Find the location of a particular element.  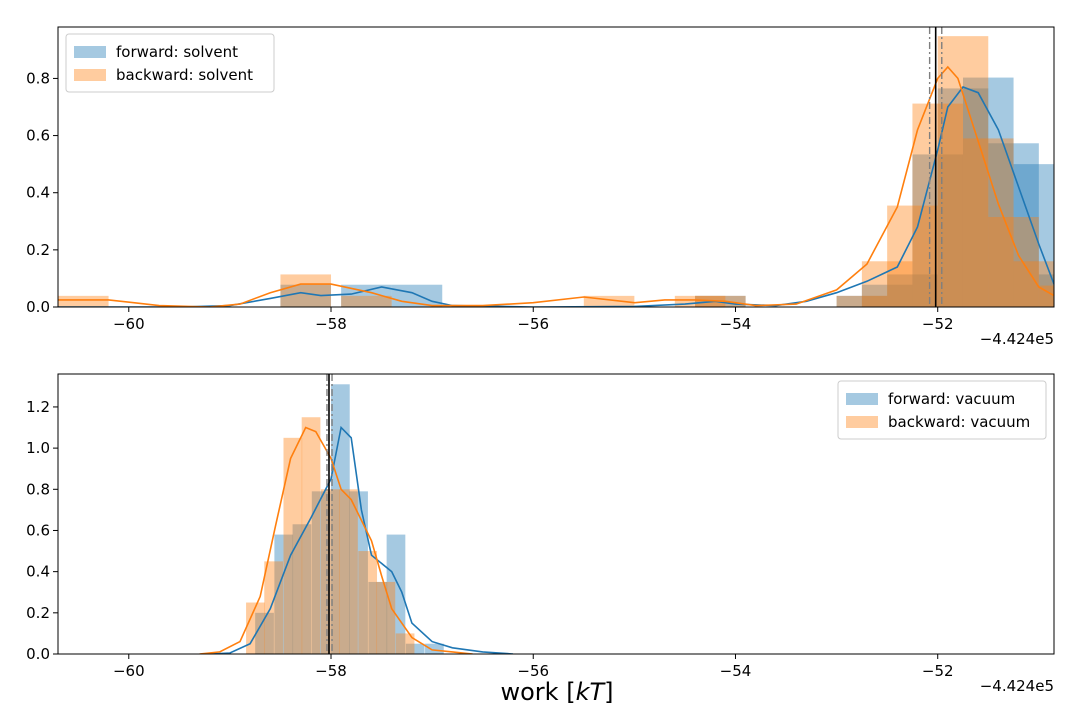

legend: forward: vacuum backward: vacuum is located at coordinates (942, 410).